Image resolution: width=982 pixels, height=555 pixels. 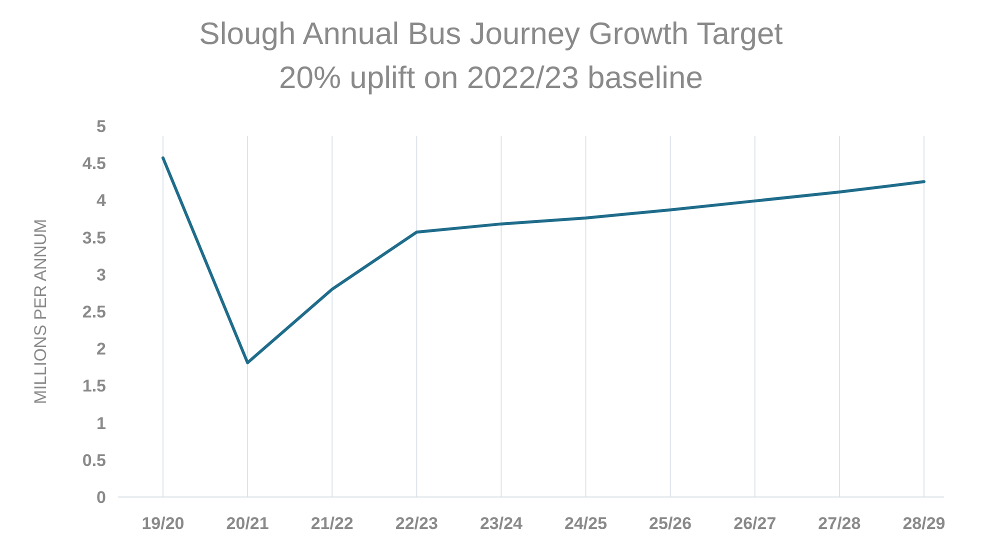 I want to click on chart-subtitle: 20% uplift on 2022/23 baseline, so click(x=491, y=77).